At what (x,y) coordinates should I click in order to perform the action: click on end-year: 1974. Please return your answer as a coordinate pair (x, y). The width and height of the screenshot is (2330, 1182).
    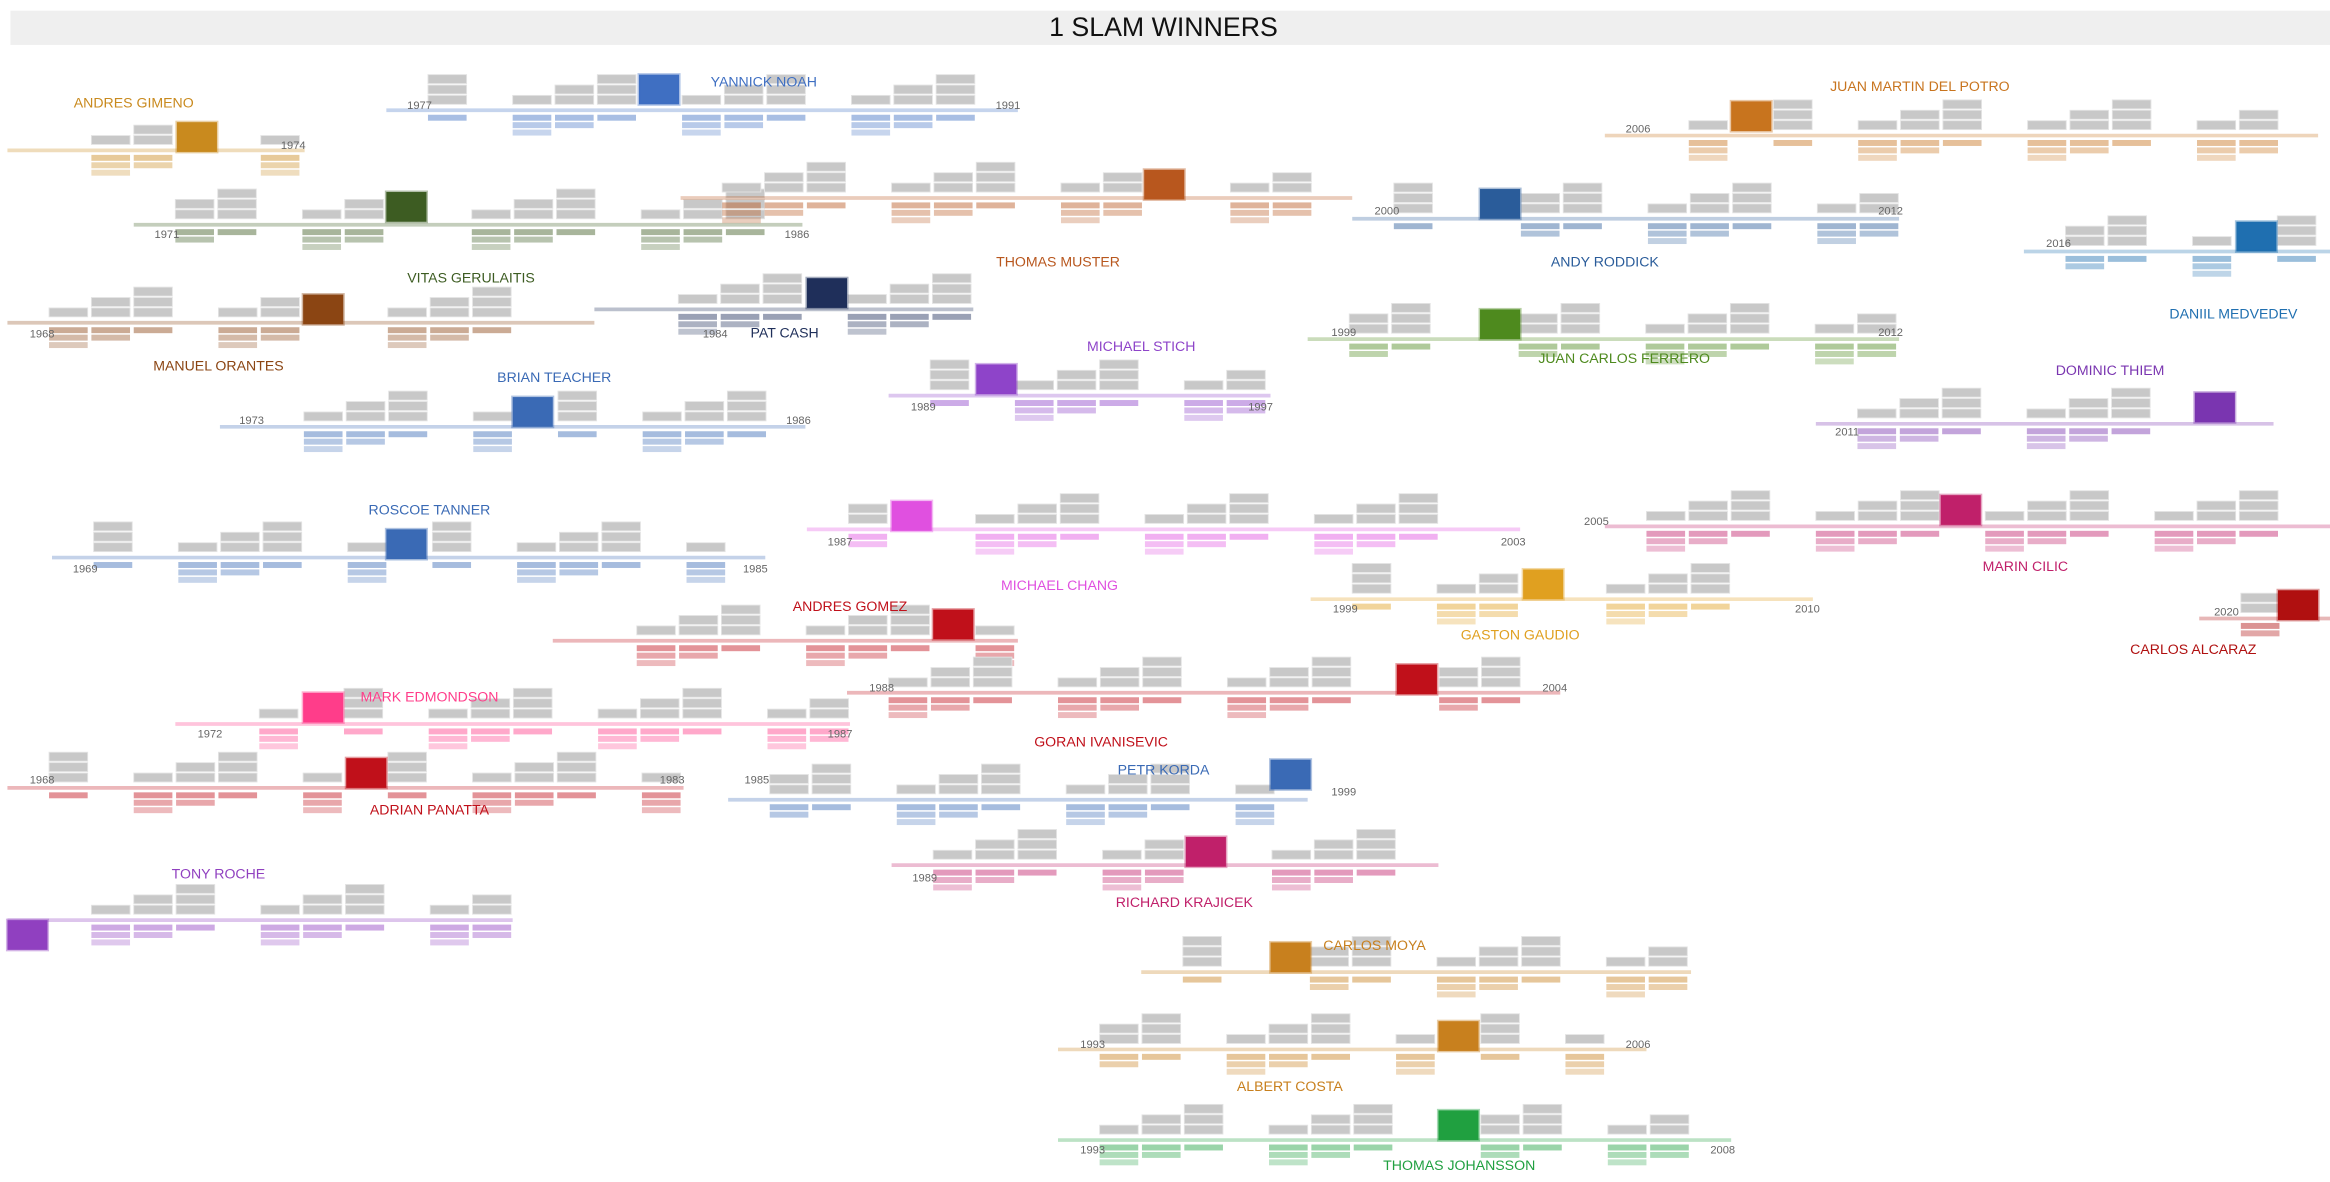
    Looking at the image, I should click on (293, 146).